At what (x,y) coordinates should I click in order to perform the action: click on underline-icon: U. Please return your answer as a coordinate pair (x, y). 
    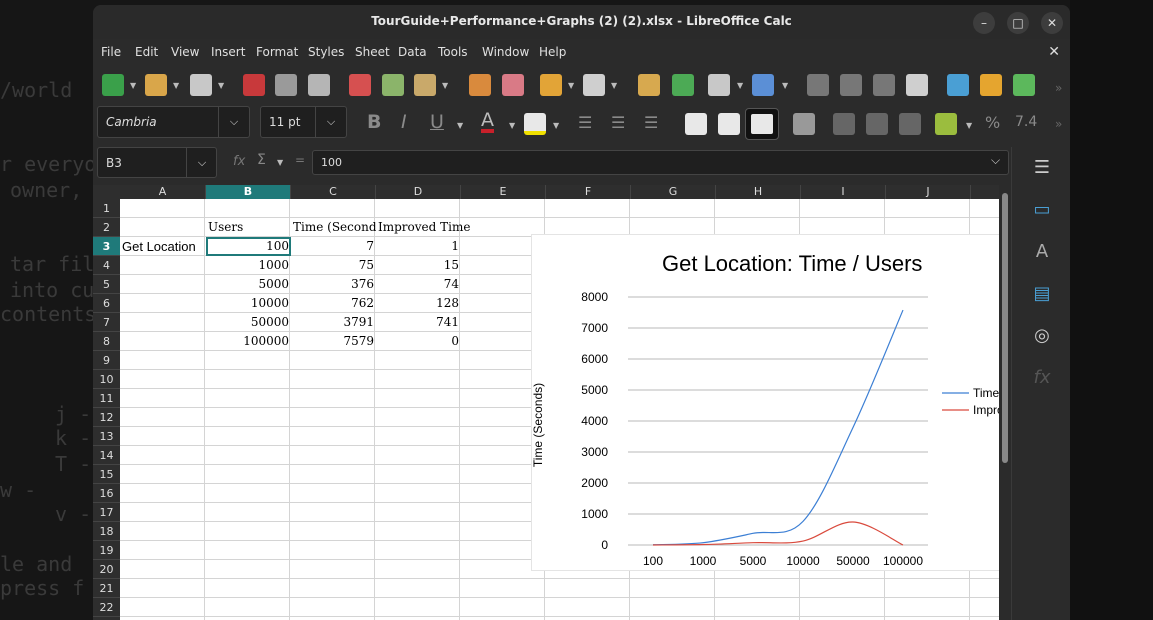
    Looking at the image, I should click on (437, 122).